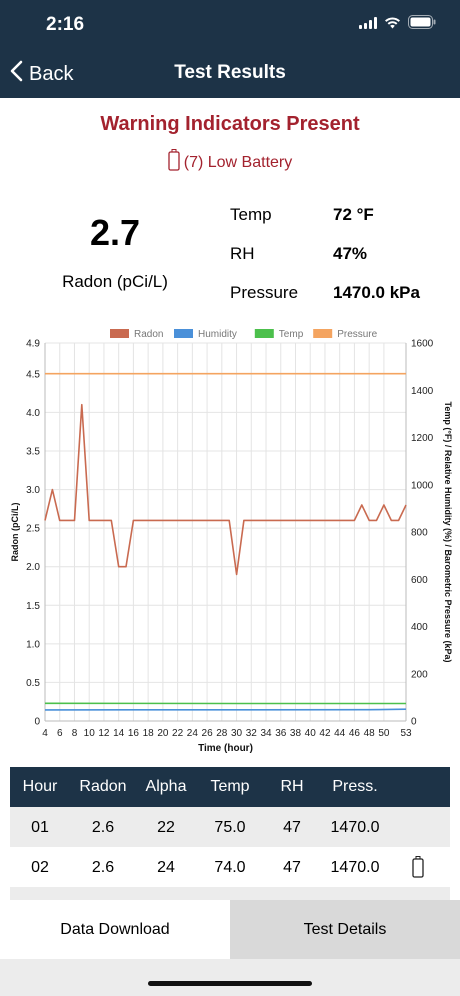 The image size is (460, 996). Describe the element at coordinates (419, 674) in the screenshot. I see `y2-tick-label: 200` at that location.